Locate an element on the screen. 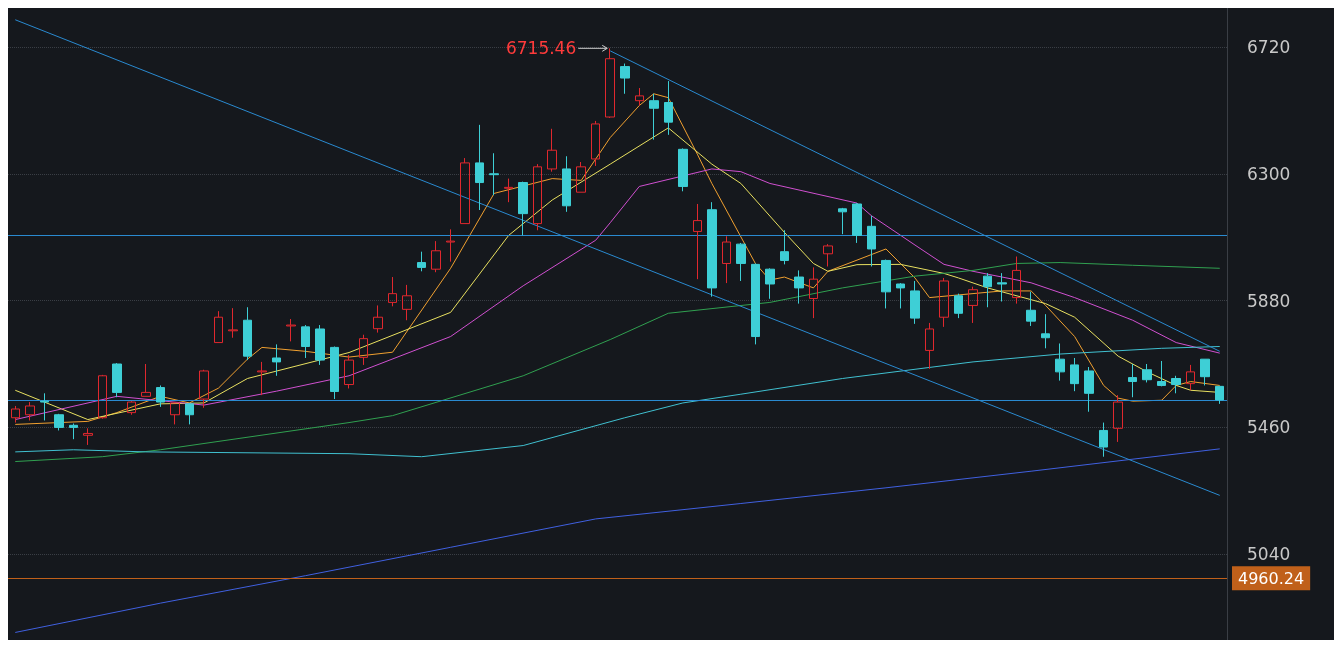 The image size is (1342, 648). y-tick-label: 5880 is located at coordinates (1269, 300).